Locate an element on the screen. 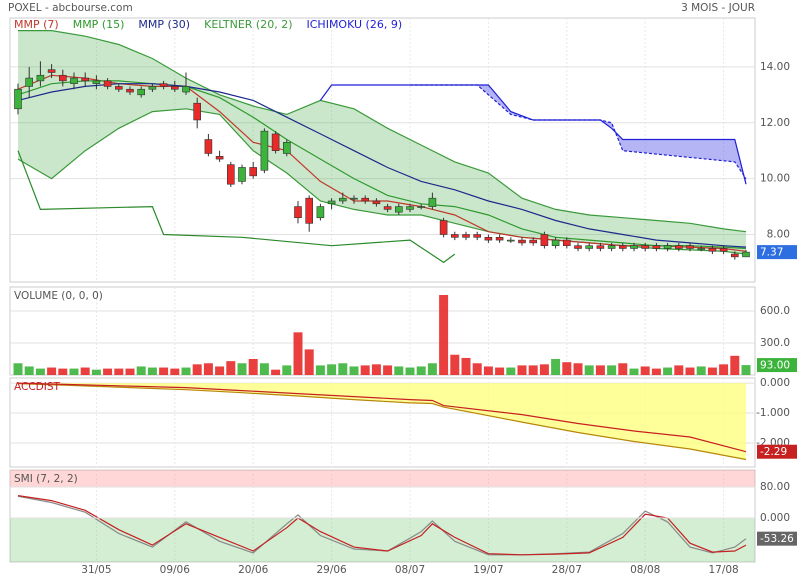  x-tick-label: 08/07 is located at coordinates (410, 570).